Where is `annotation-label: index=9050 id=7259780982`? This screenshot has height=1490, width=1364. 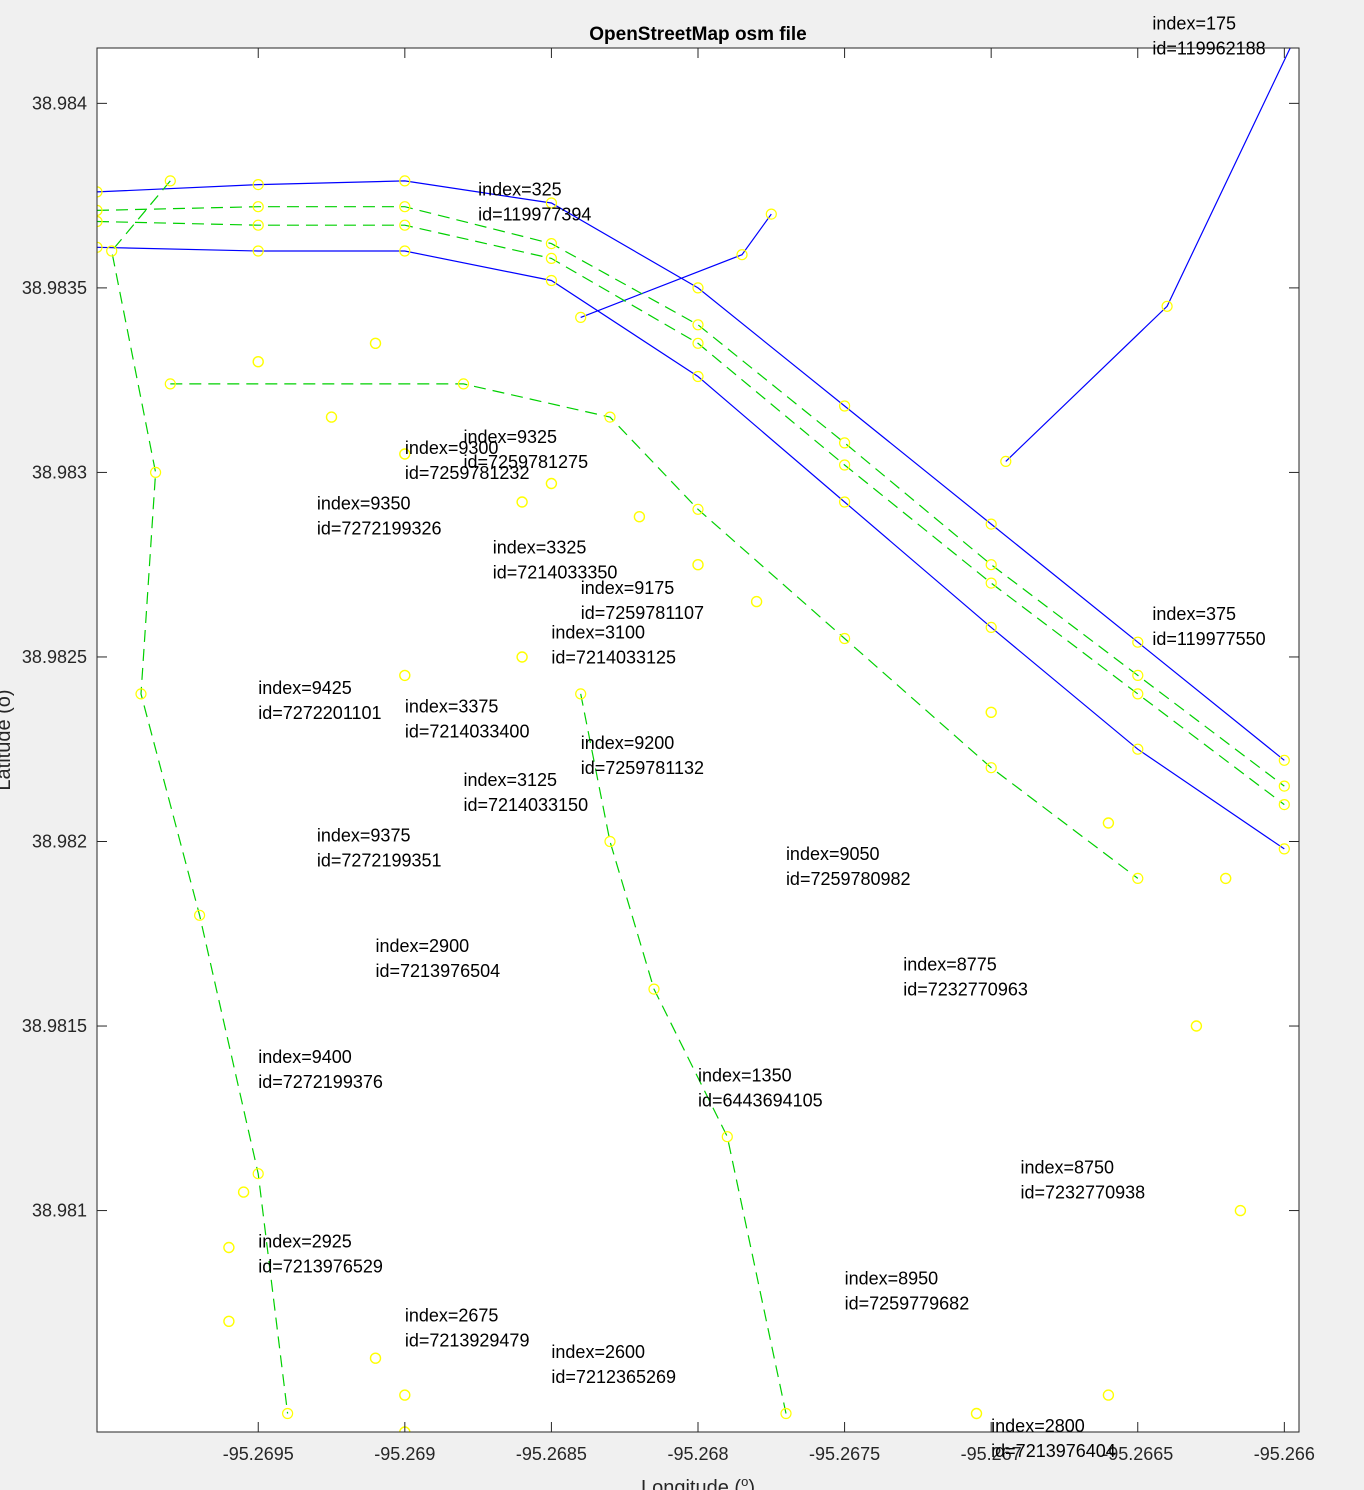
annotation-label: index=9050 id=7259780982 is located at coordinates (848, 866).